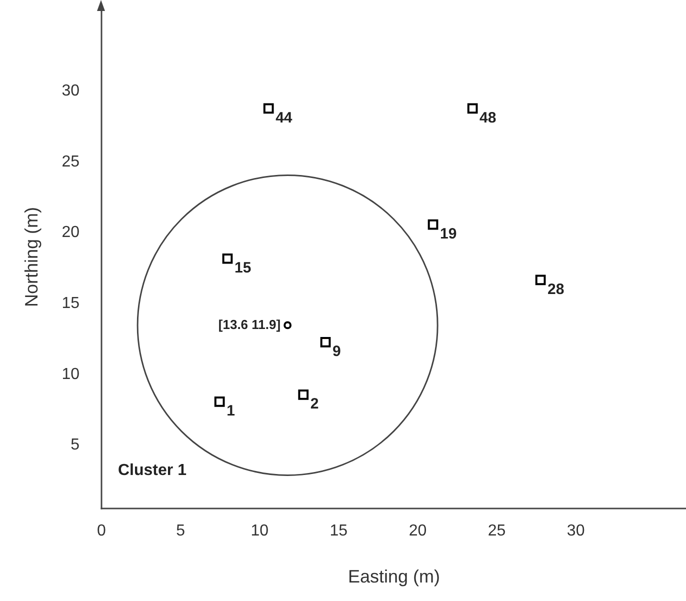  What do you see at coordinates (284, 117) in the screenshot?
I see `annotation: 44` at bounding box center [284, 117].